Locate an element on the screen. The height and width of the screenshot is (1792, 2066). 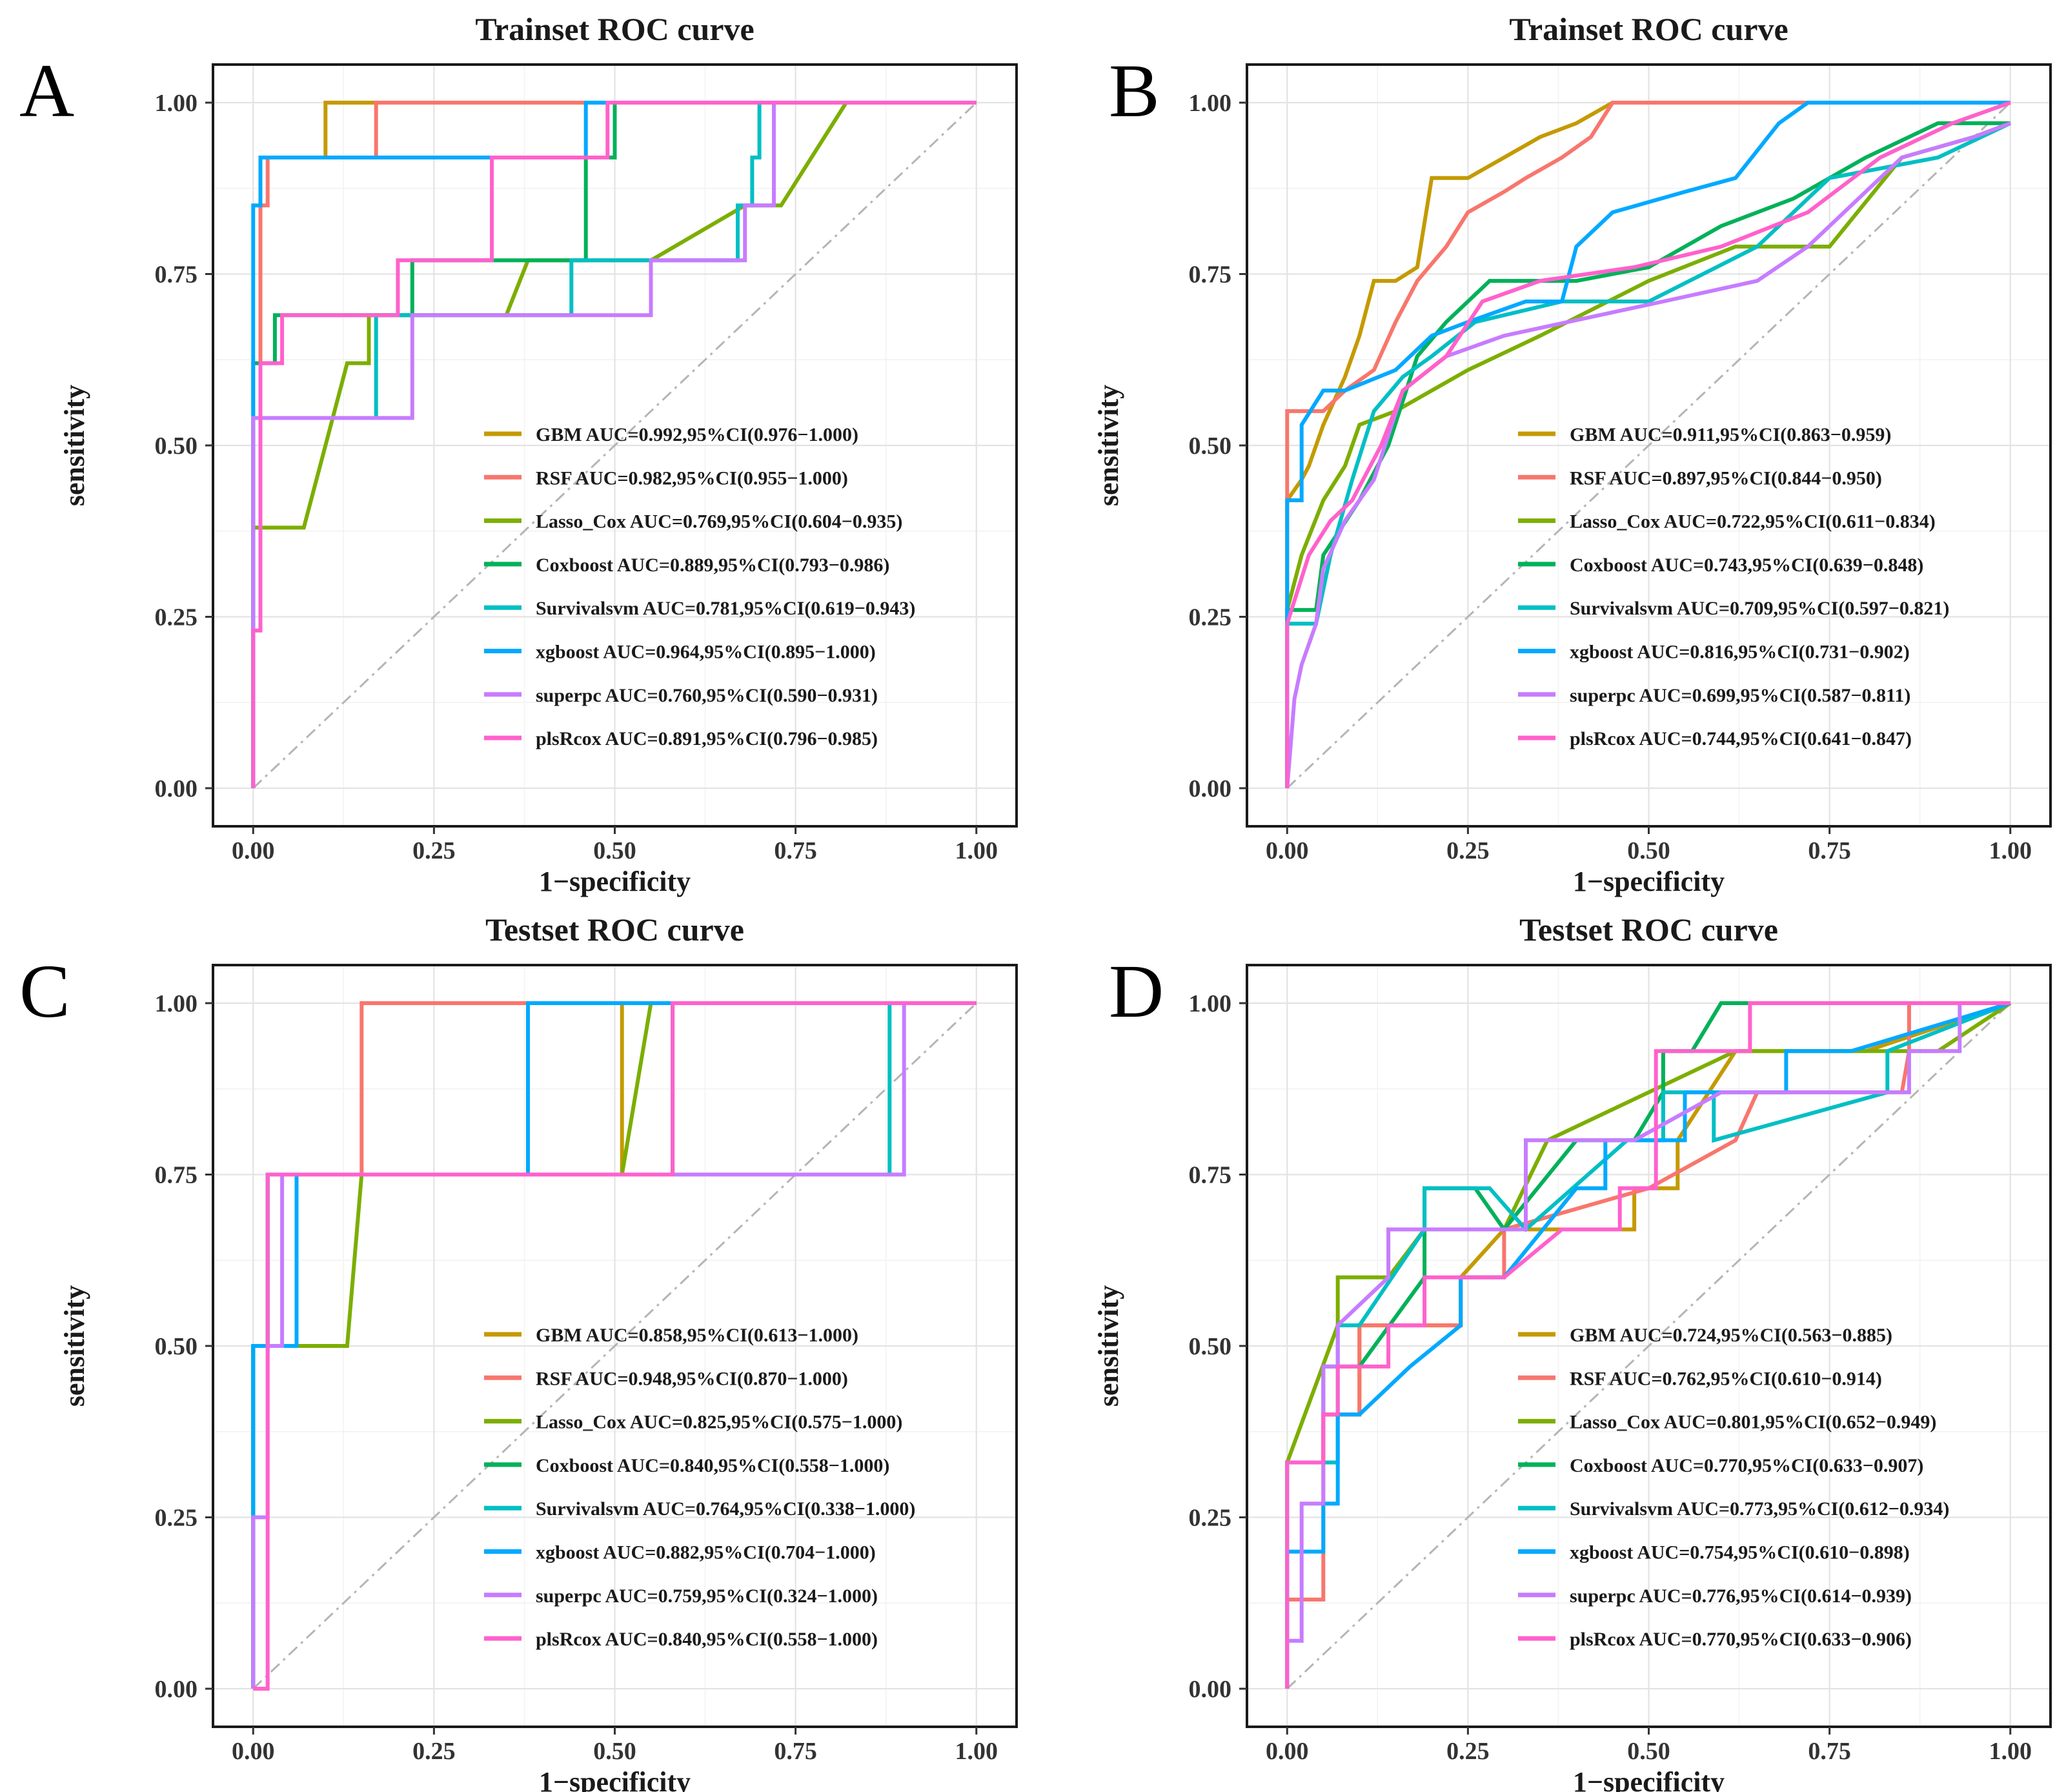
legend-item: plsRcox AUC=0.744,95%CI(0.641−0.847) is located at coordinates (1715, 738).